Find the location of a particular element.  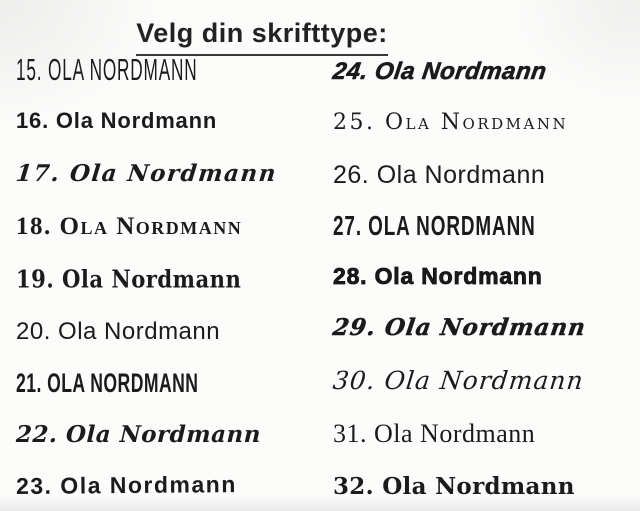

font-option-19: 19. Ola Nordmann is located at coordinates (129, 279).